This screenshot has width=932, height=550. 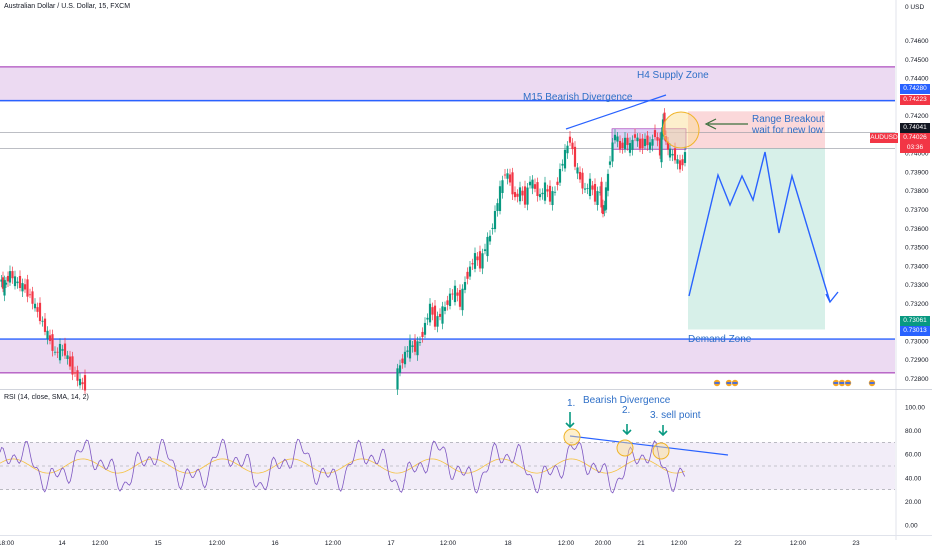 What do you see at coordinates (342, 466) in the screenshot?
I see `rsi-ma-line` at bounding box center [342, 466].